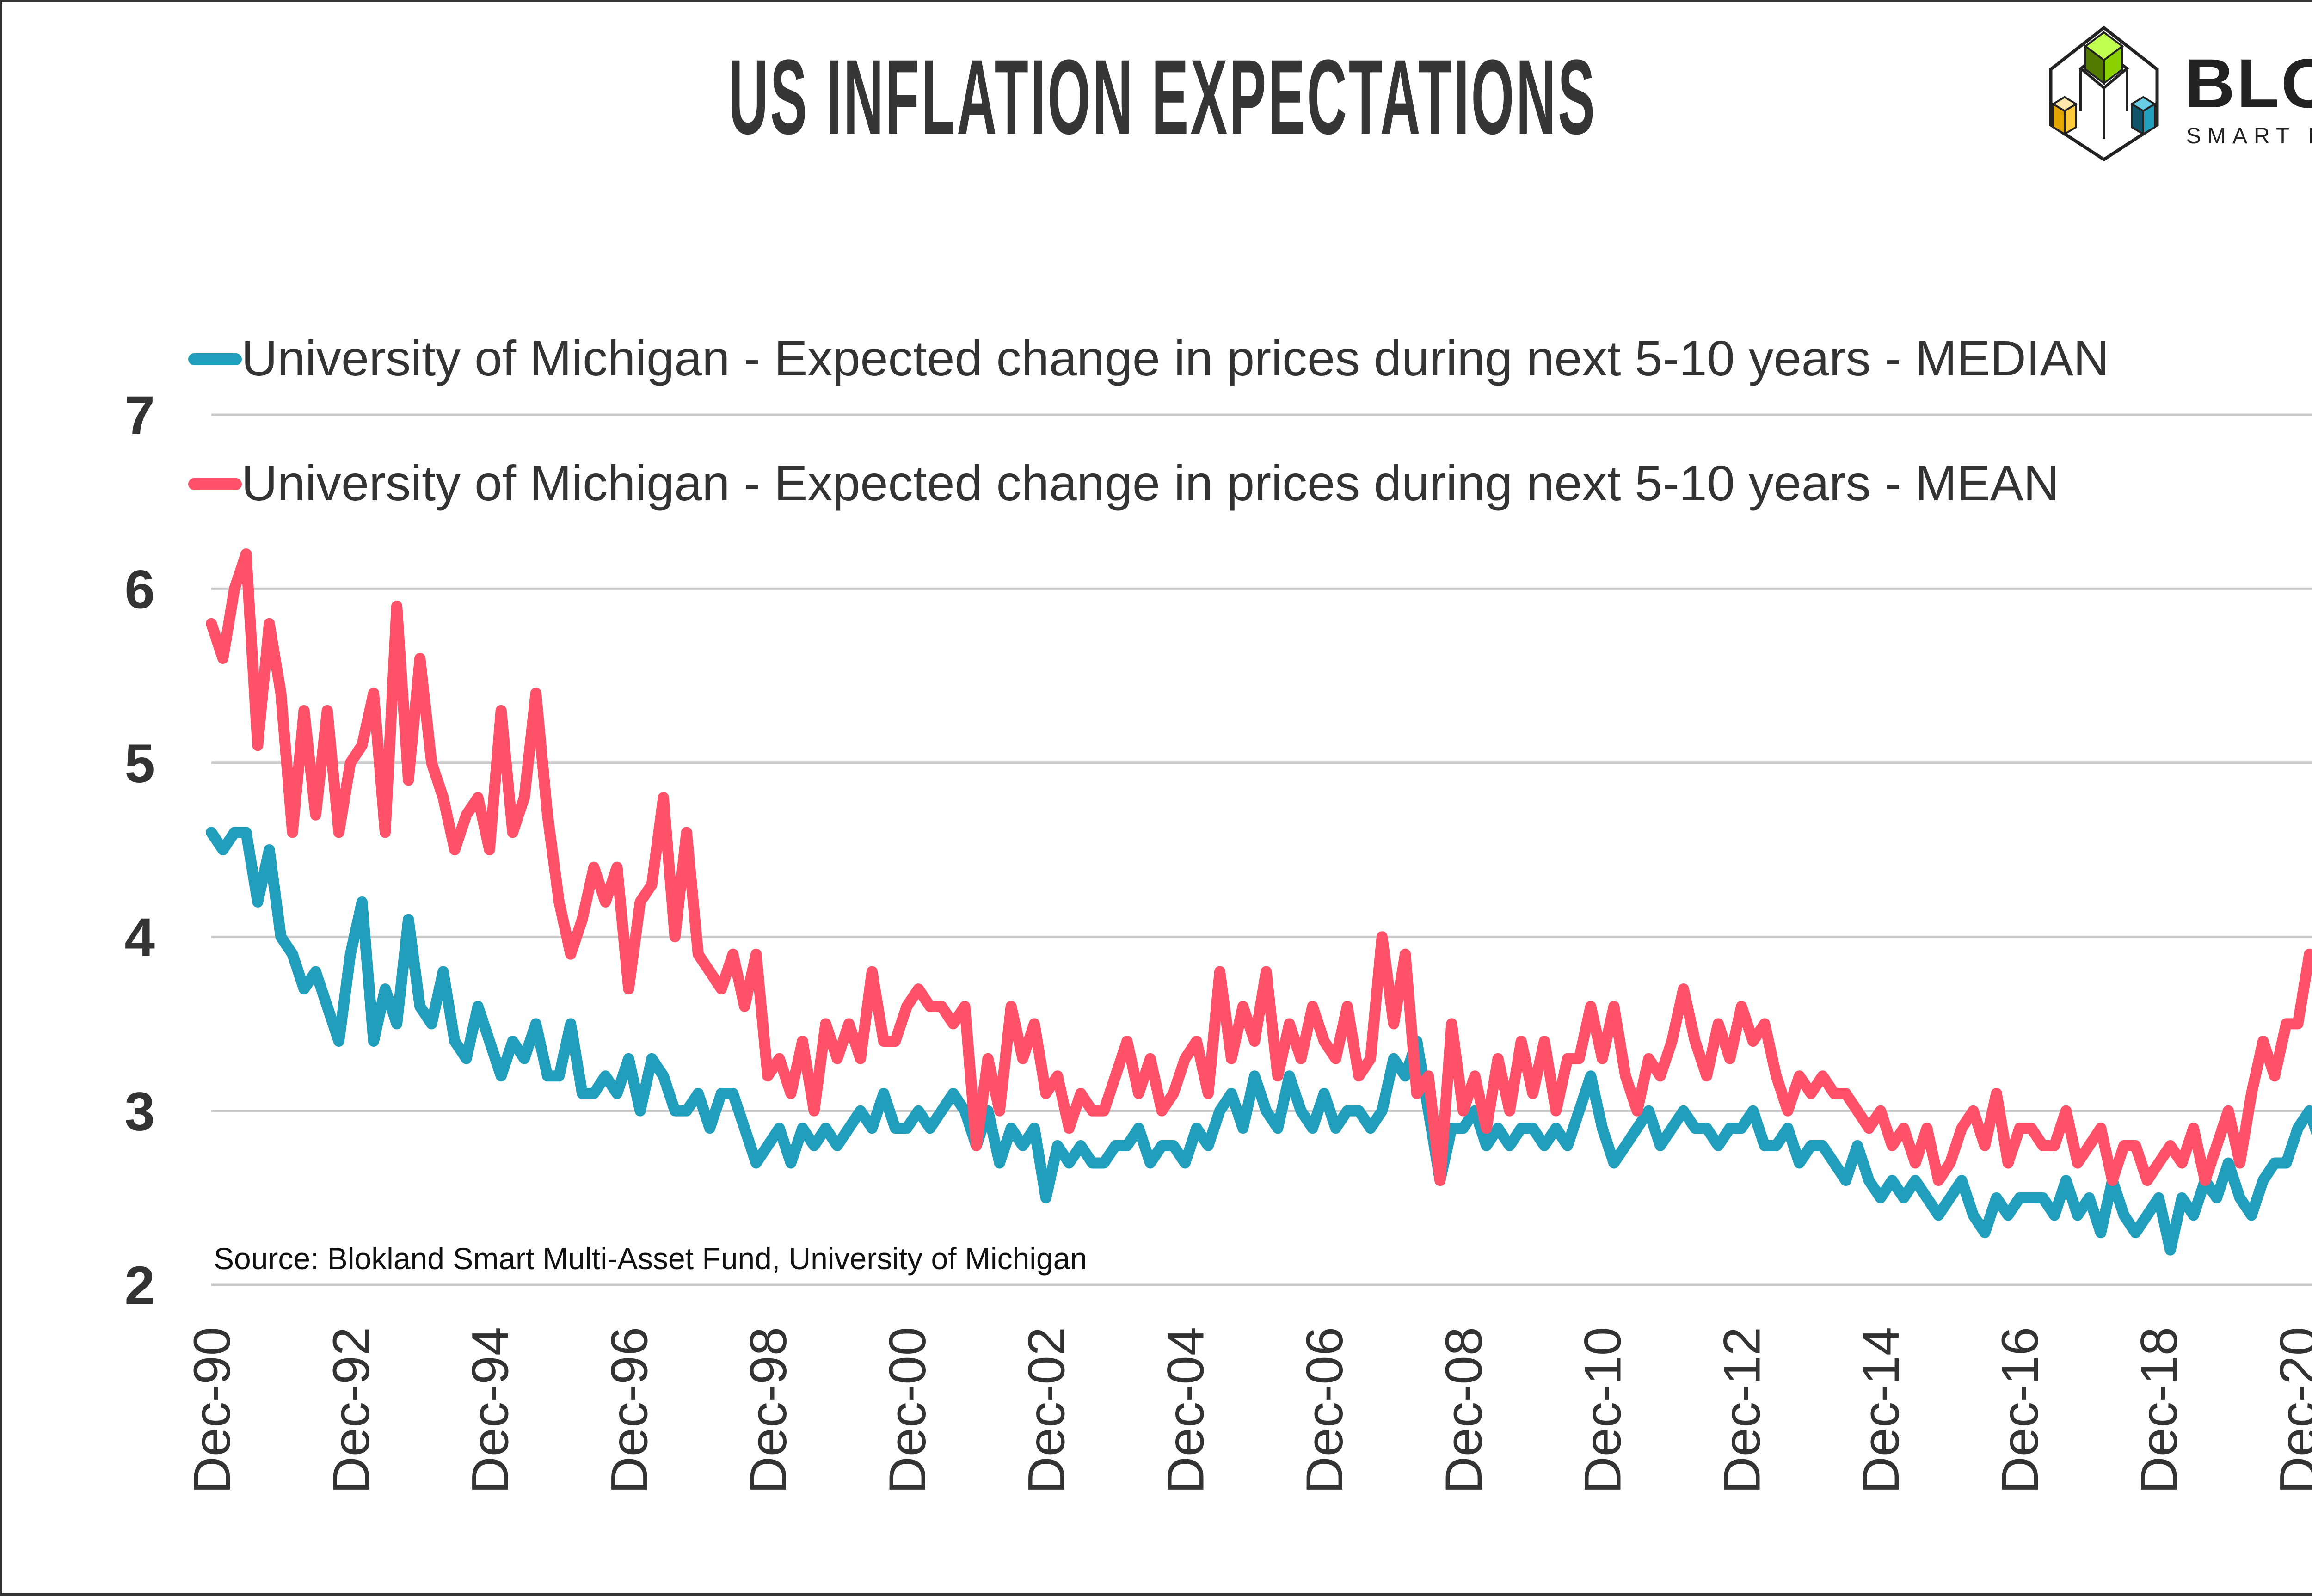 Image resolution: width=2312 pixels, height=1596 pixels. Describe the element at coordinates (2104, 93) in the screenshot. I see `blokland-cube-logo-icon` at that location.